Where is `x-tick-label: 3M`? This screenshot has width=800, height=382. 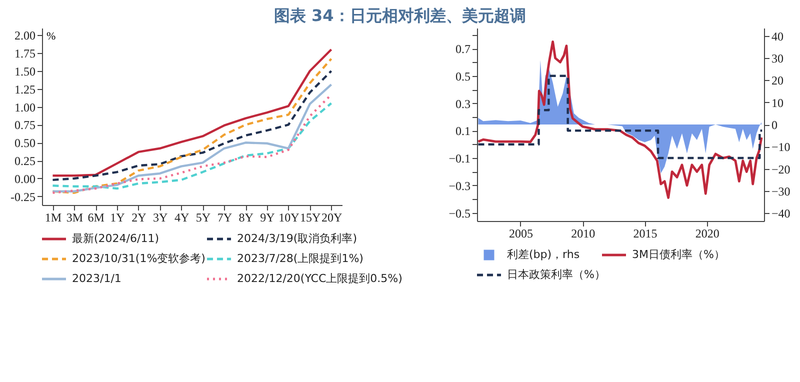
x-tick-label: 3M is located at coordinates (75, 217).